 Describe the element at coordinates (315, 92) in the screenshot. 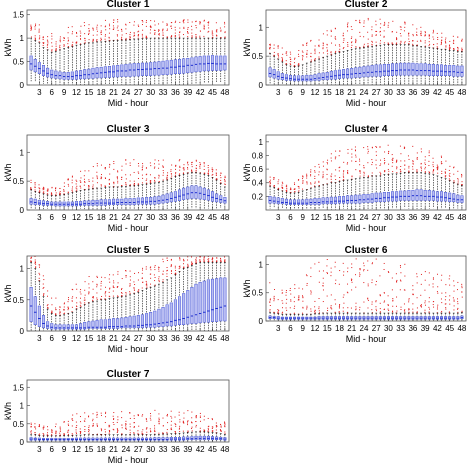

I see `x-tick-label: 12` at that location.